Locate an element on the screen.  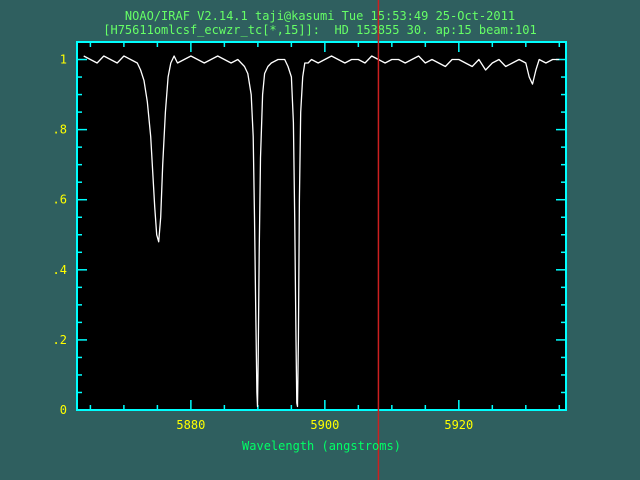
y-tick-label: .2 is located at coordinates (60, 340).